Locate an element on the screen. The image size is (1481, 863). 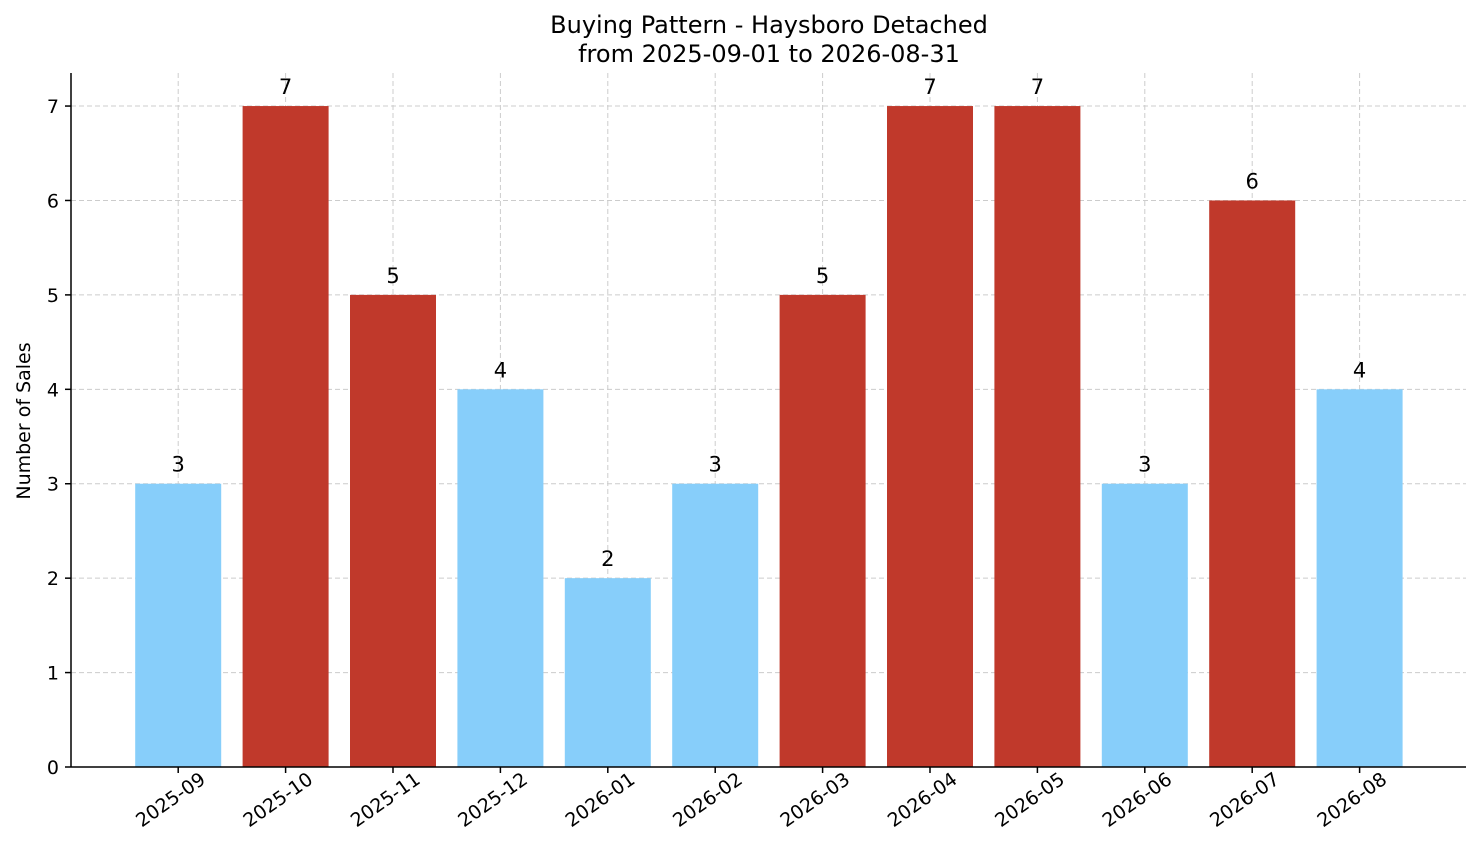
bar-value-label: 6 is located at coordinates (1252, 181).